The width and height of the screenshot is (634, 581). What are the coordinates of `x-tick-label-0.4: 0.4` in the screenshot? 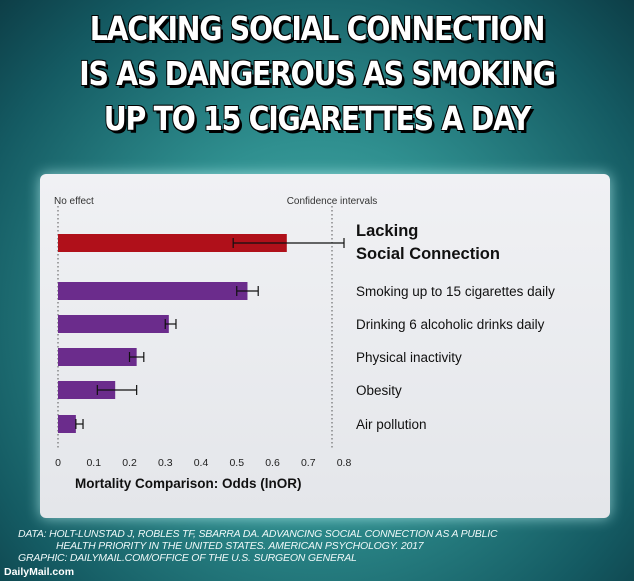 It's located at (201, 463).